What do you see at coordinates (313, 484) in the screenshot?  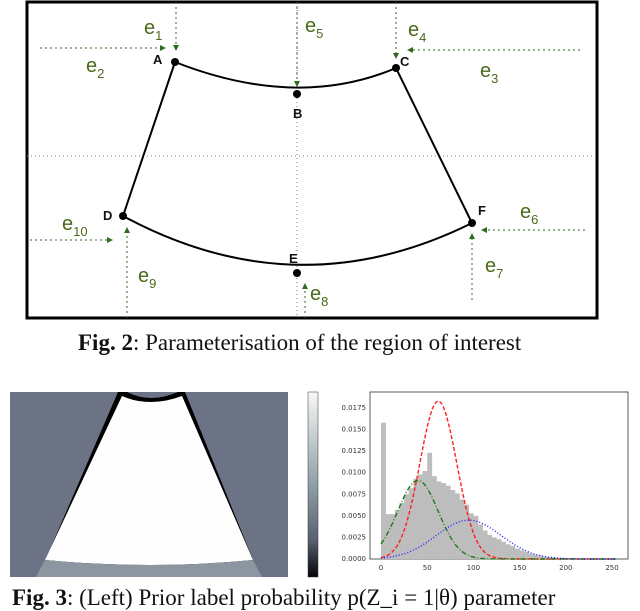 I see `colorbar` at bounding box center [313, 484].